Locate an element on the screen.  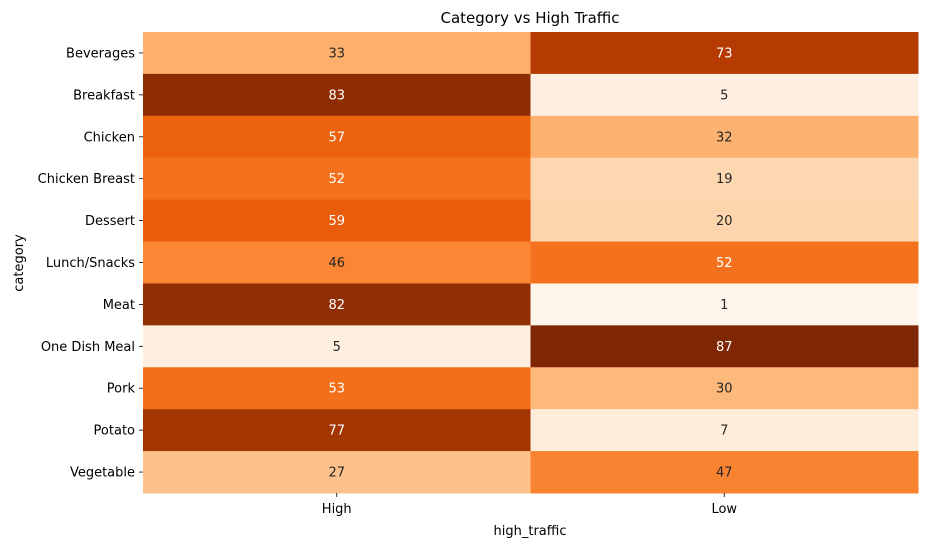
x-axis-label: high_traffic is located at coordinates (530, 531).